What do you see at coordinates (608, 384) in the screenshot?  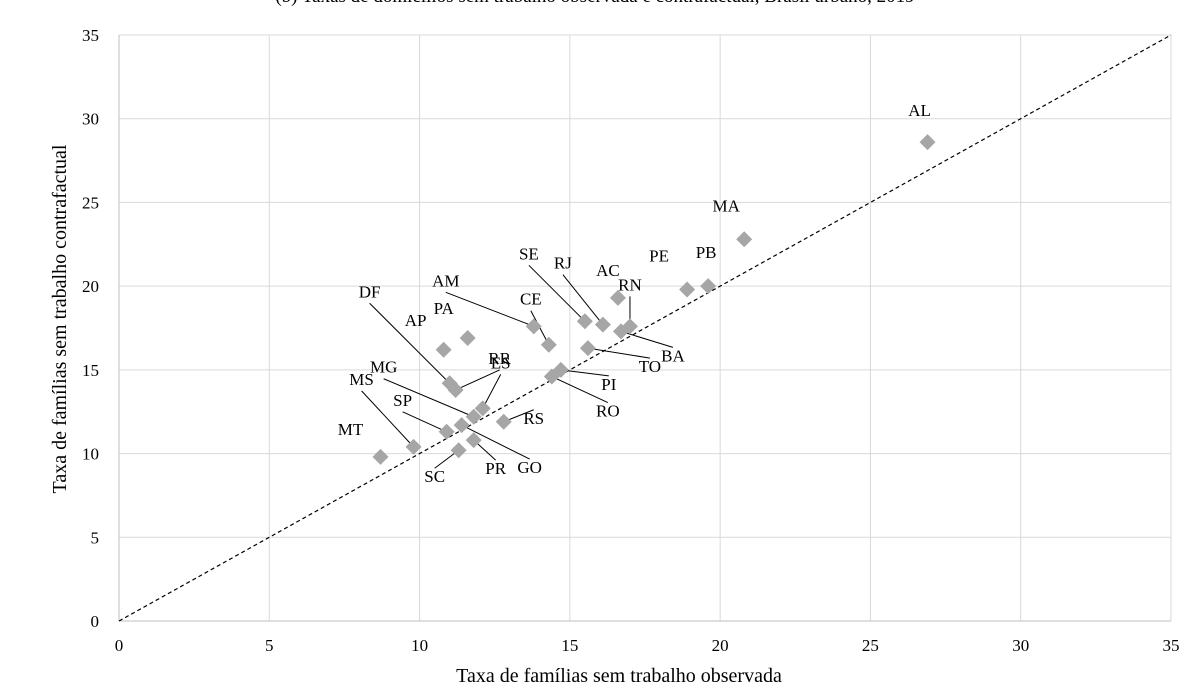 I see `point-label: PI` at bounding box center [608, 384].